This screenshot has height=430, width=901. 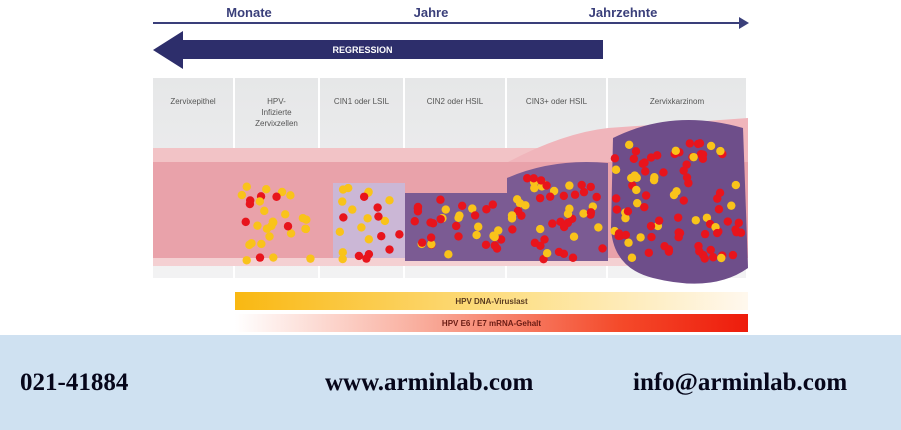 What do you see at coordinates (361, 101) in the screenshot?
I see `stage-label: CIN1 oder LSIL` at bounding box center [361, 101].